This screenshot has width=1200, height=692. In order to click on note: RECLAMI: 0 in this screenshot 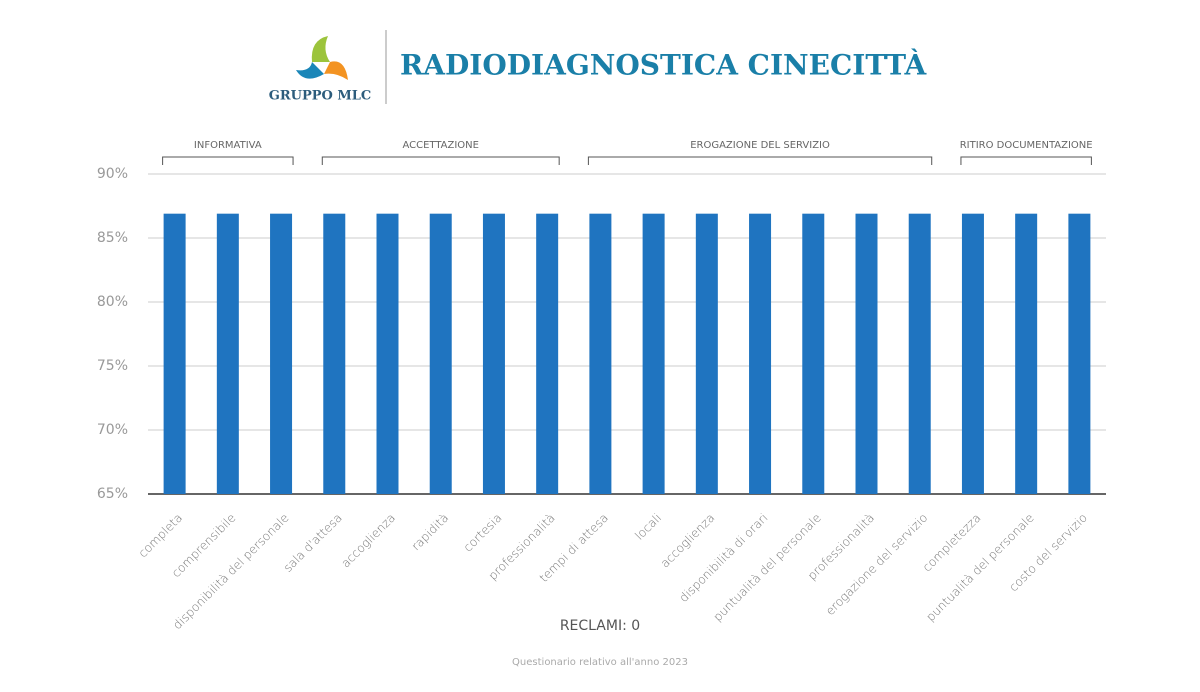, I will do `click(600, 626)`.